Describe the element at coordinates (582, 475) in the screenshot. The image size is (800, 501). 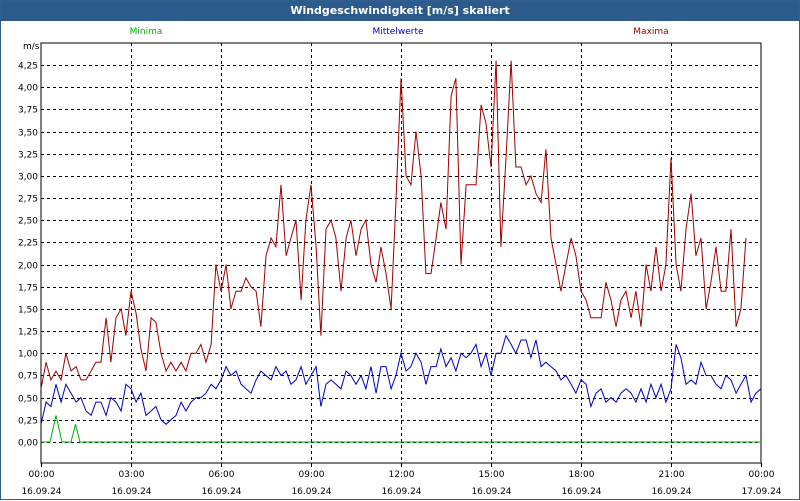
I see `x-tick-time: 18:00` at that location.